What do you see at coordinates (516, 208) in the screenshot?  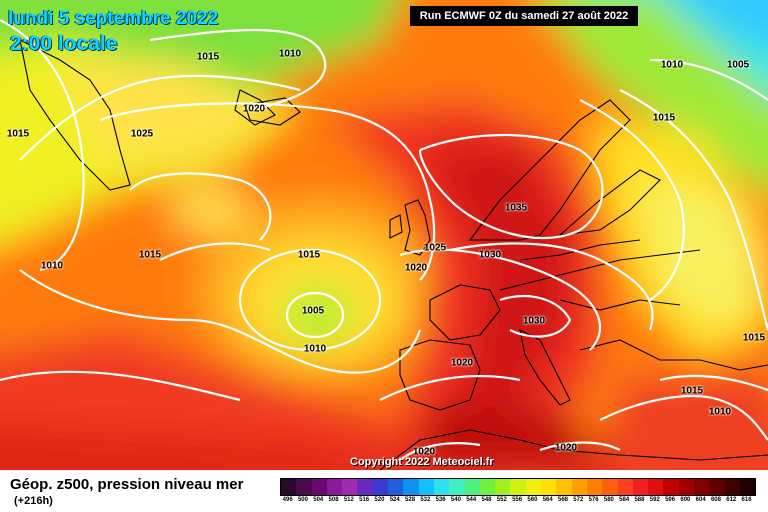 I see `pressure-label: 1035` at bounding box center [516, 208].